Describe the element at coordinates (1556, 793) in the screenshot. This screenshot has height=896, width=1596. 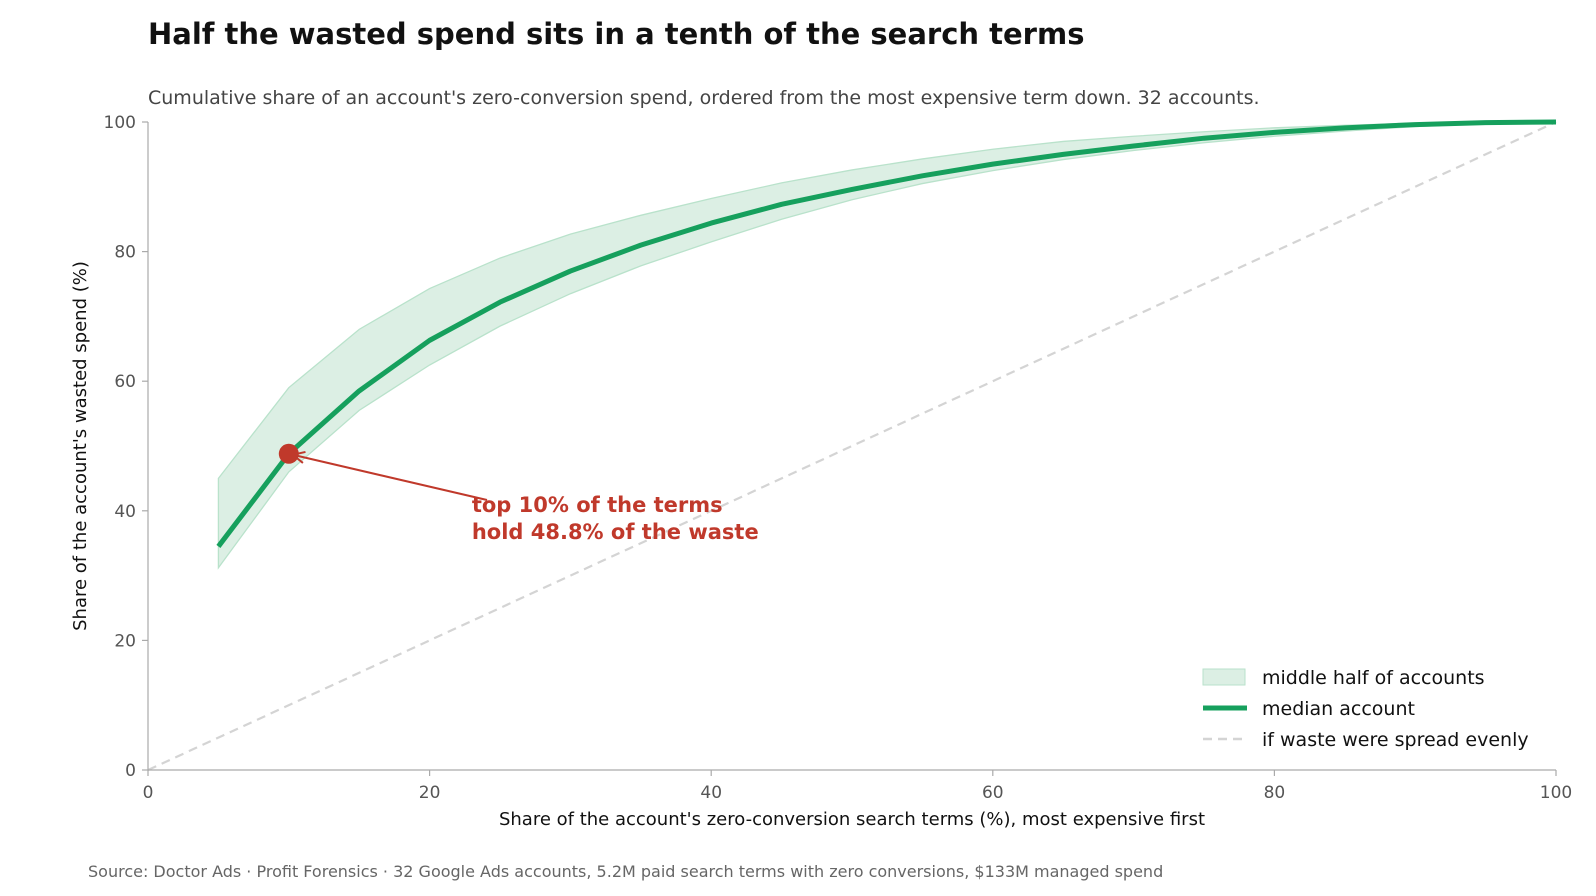
I see `x-tick-label: 100` at that location.